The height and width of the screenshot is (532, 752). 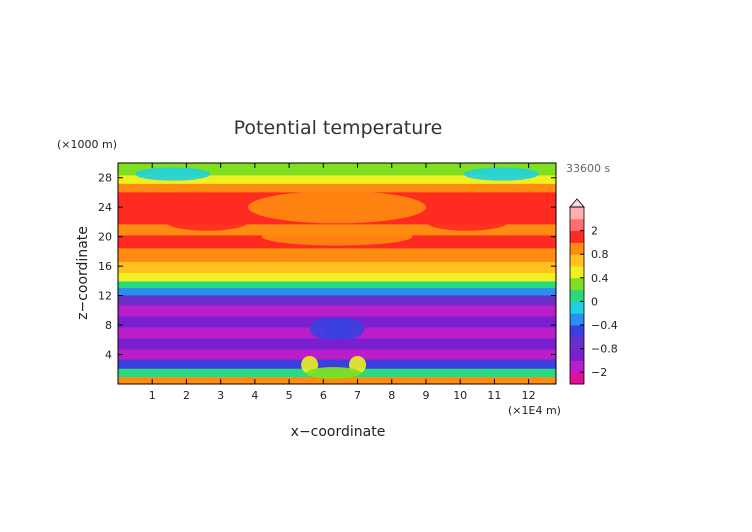 I want to click on y-unit-label: (×1000 m), so click(x=87, y=144).